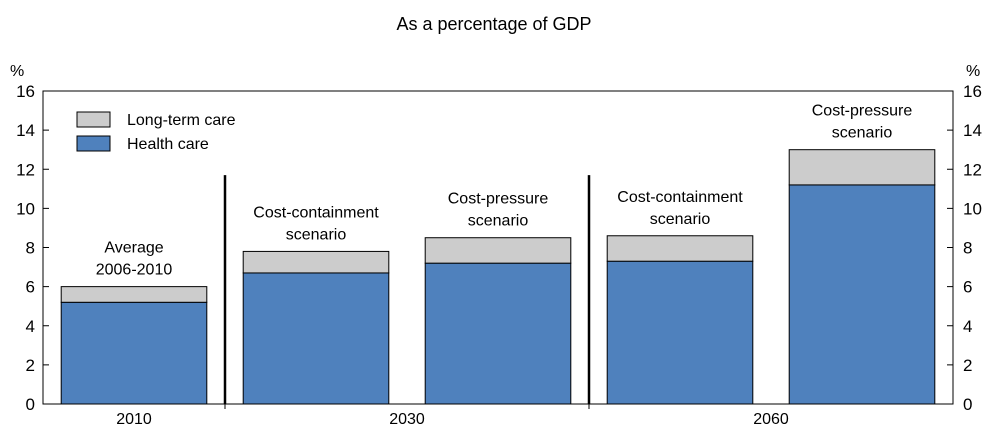  Describe the element at coordinates (30, 248) in the screenshot. I see `y-tick-label-left: 8` at that location.